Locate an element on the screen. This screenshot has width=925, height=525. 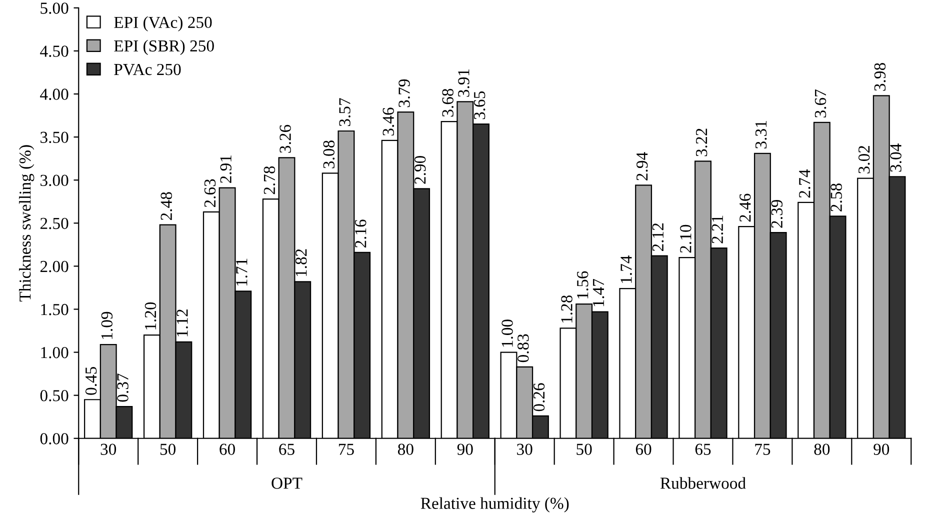
y-tick-label: 3.50 is located at coordinates (54, 138).